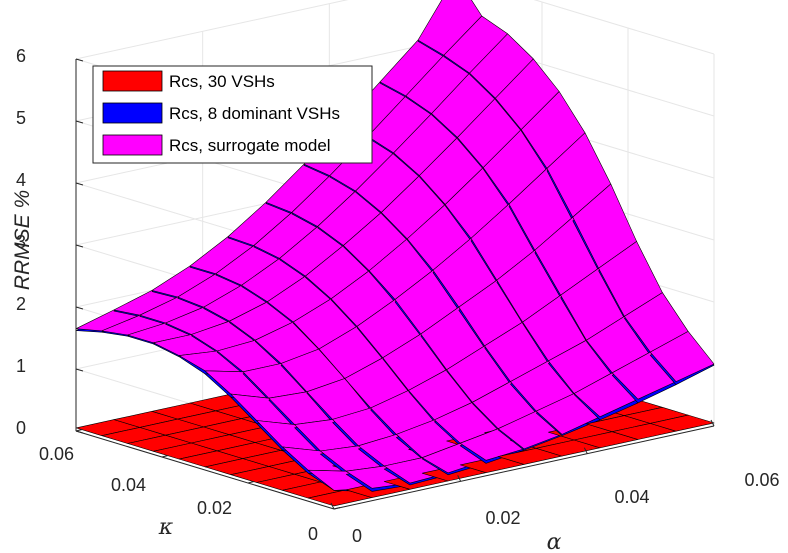 This screenshot has height=553, width=788. What do you see at coordinates (21, 366) in the screenshot?
I see `z-tick-label: 1` at bounding box center [21, 366].